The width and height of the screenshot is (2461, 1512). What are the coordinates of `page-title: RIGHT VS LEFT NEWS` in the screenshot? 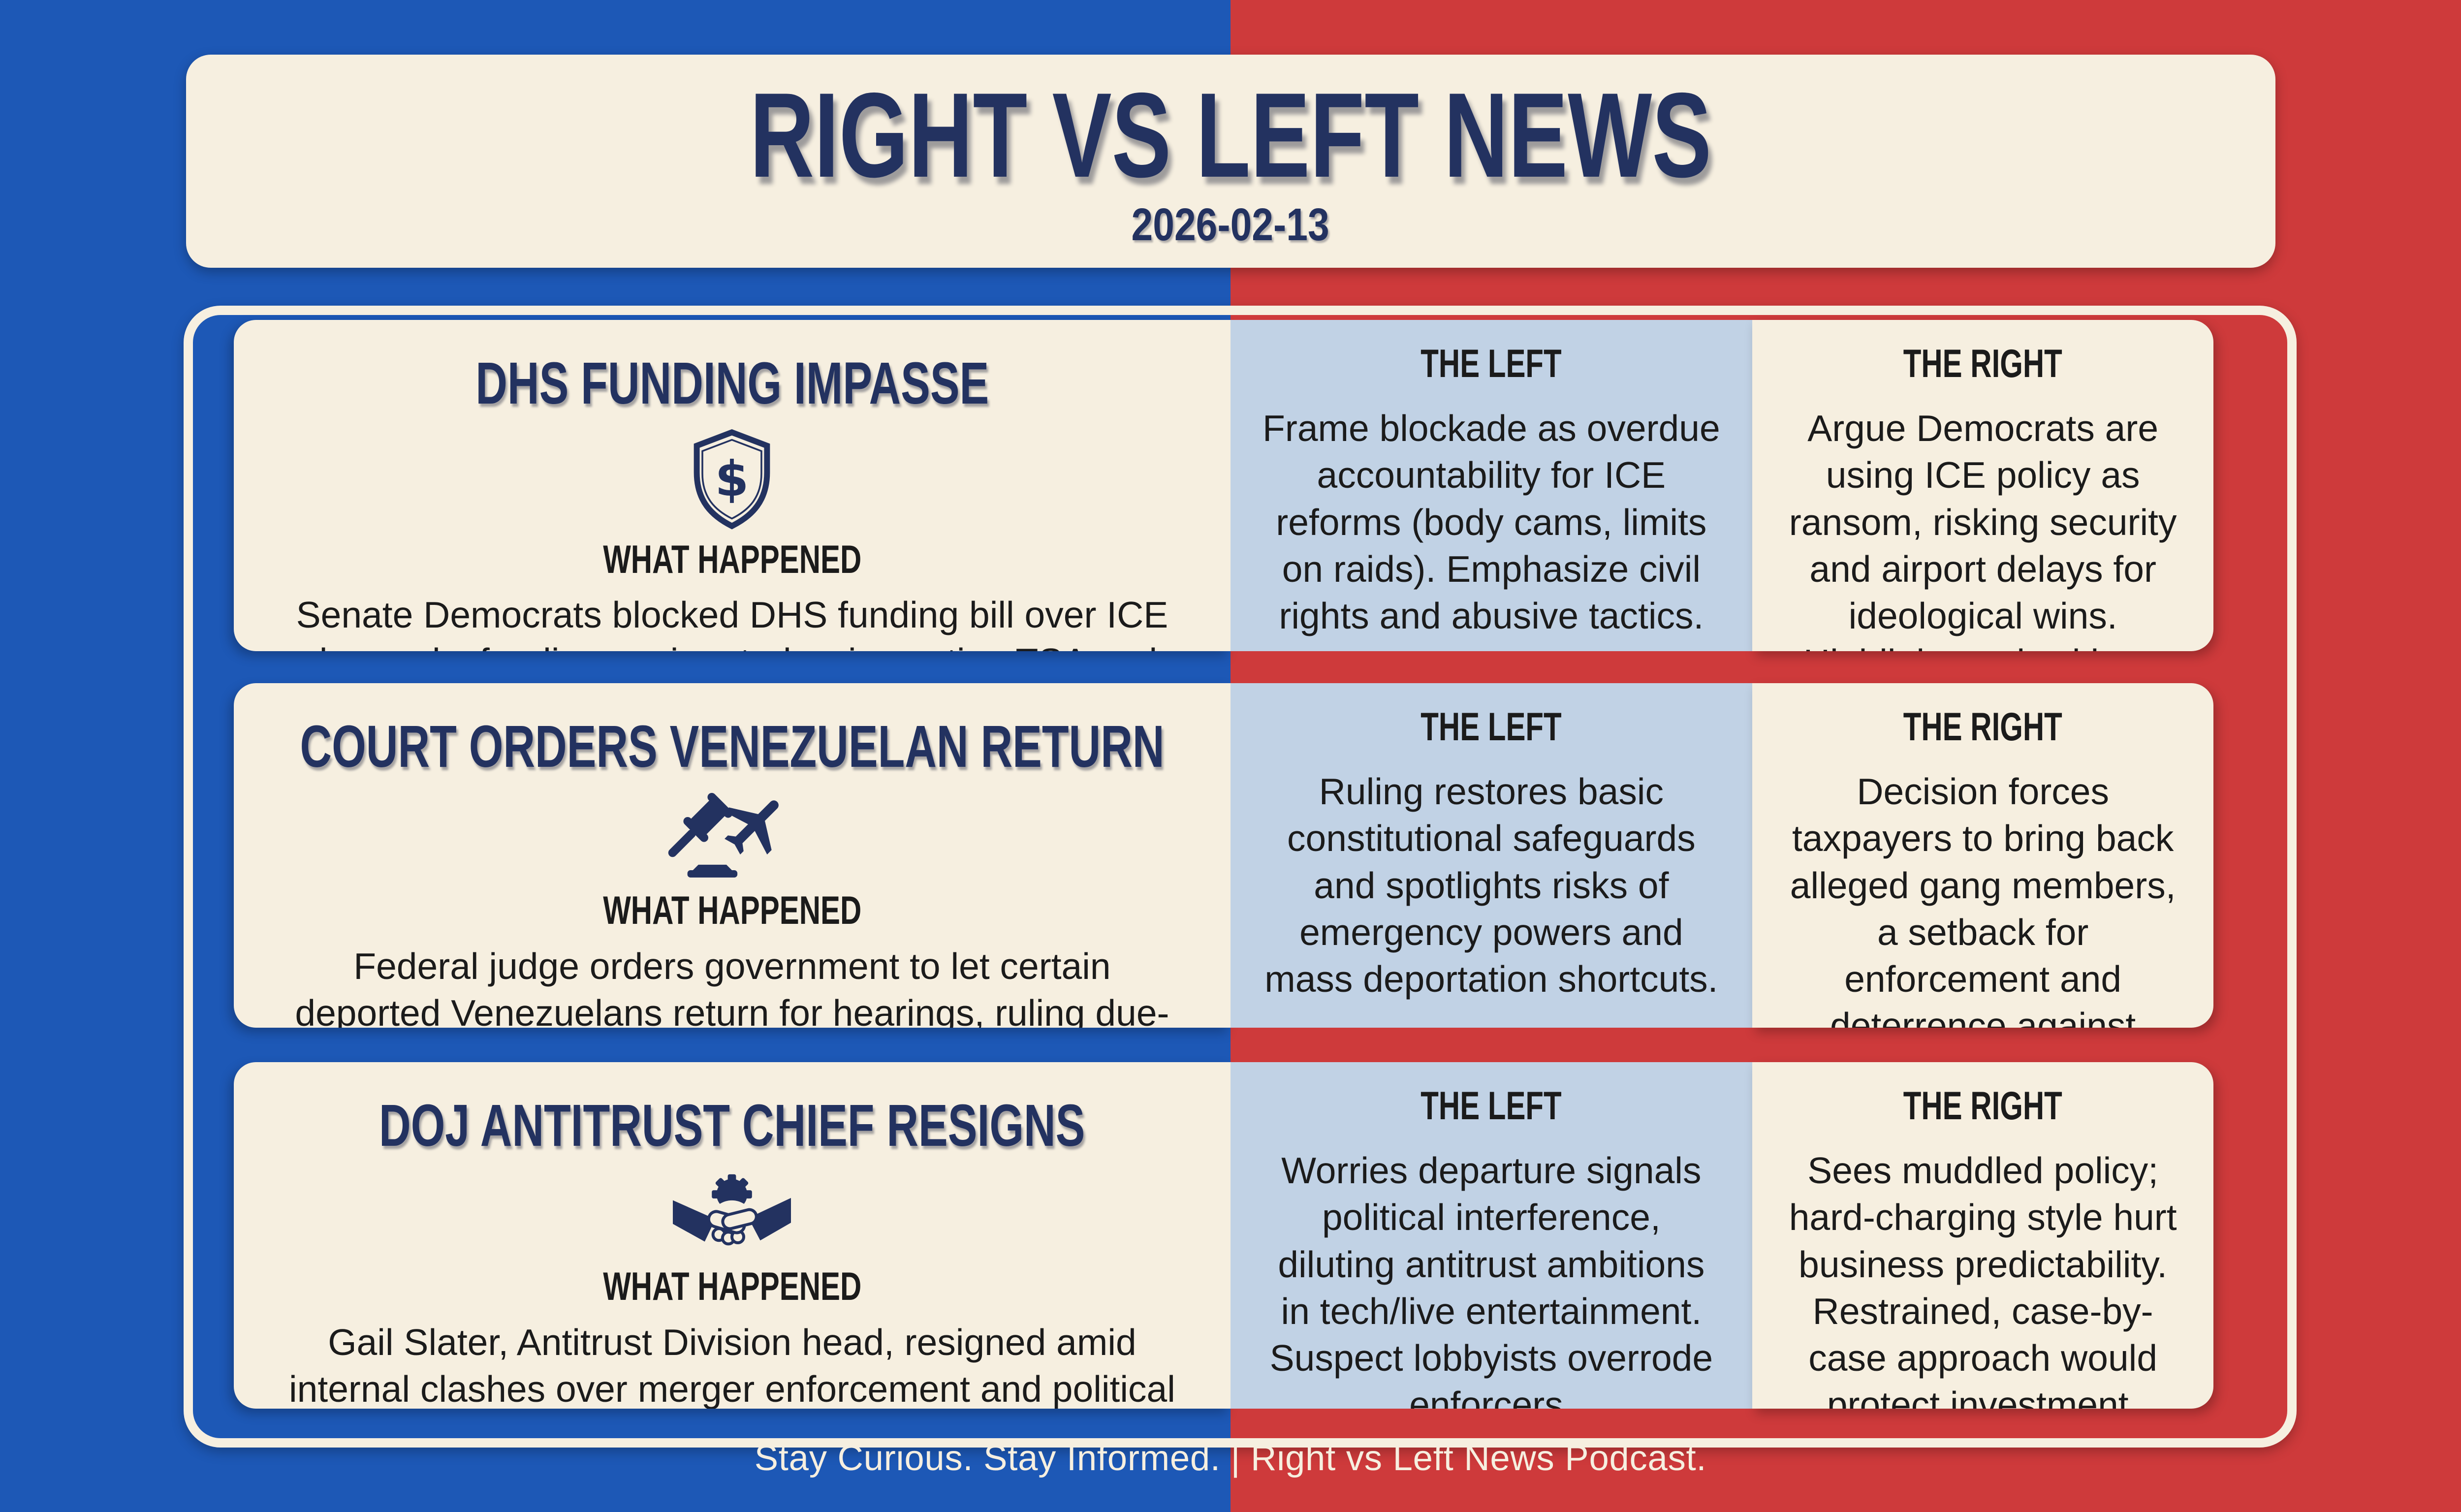 It's located at (1230, 135).